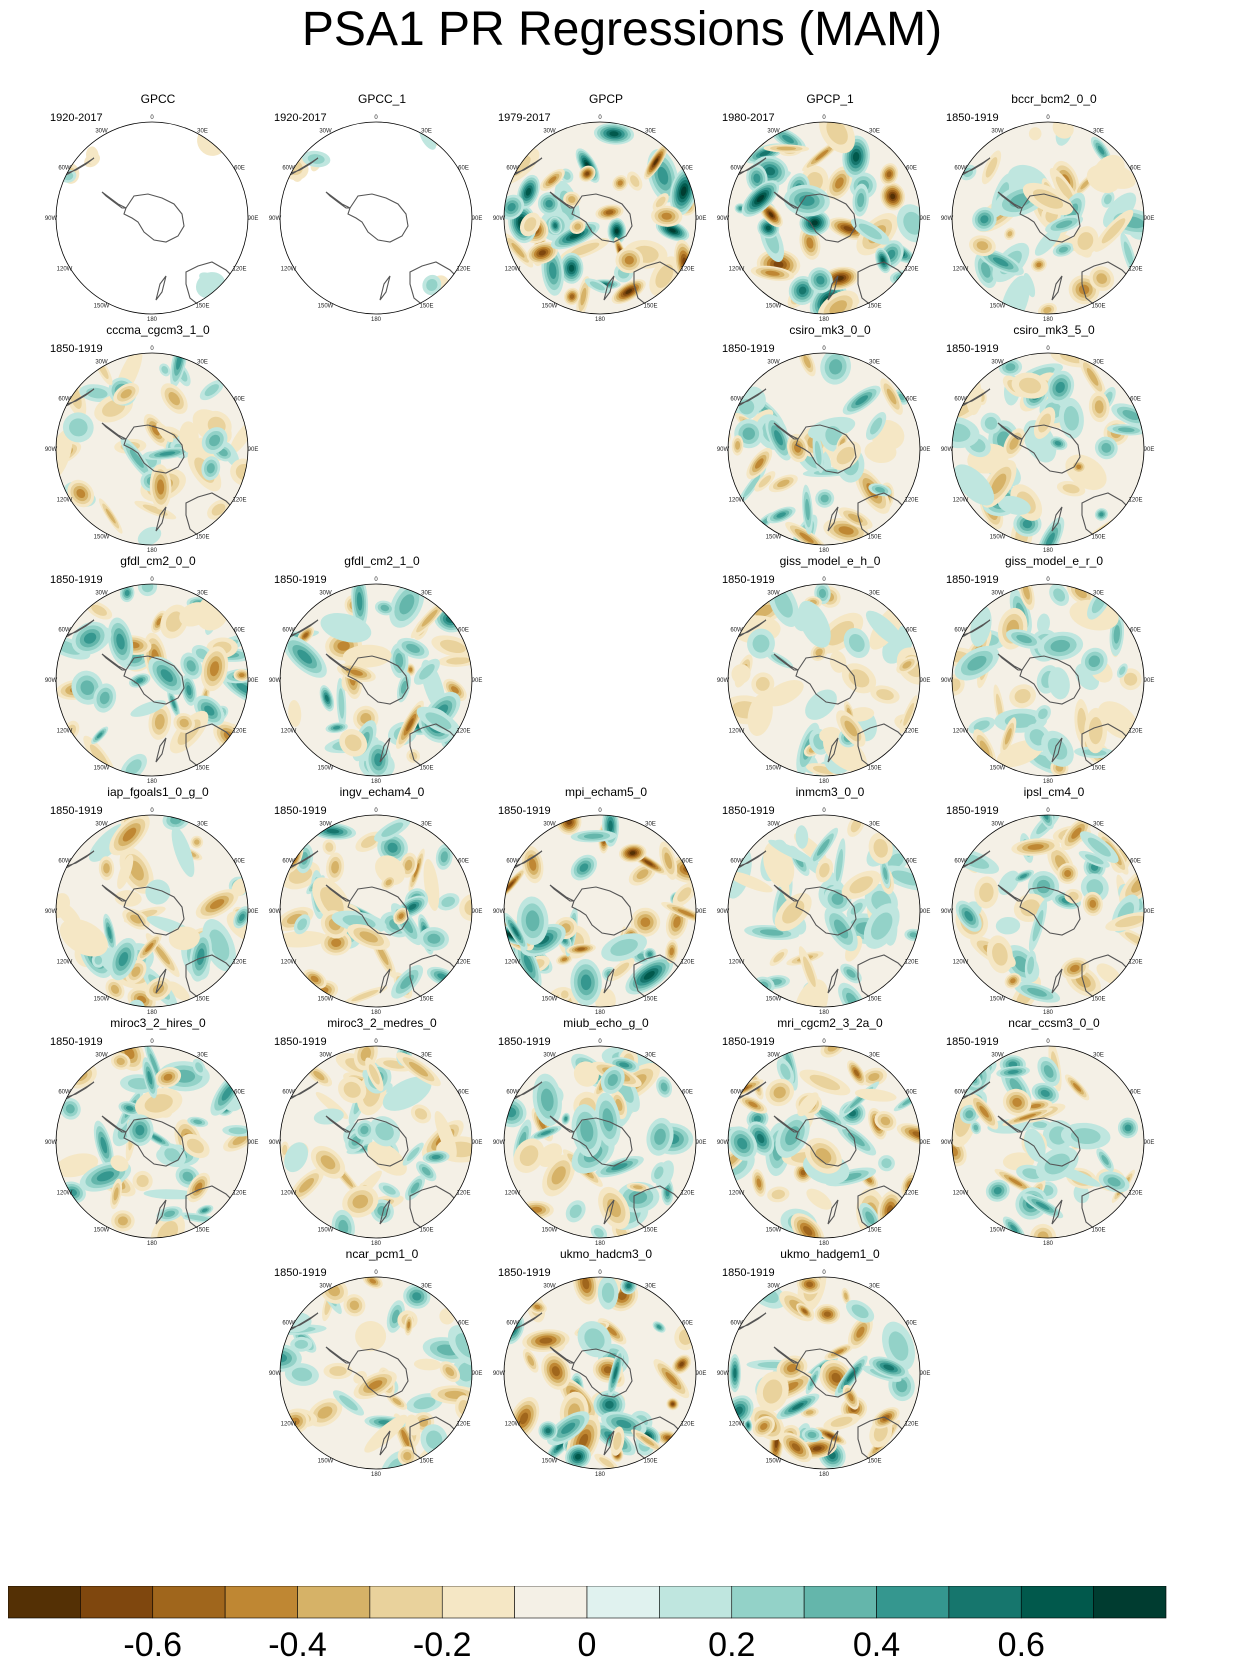 The width and height of the screenshot is (1244, 1659). Describe the element at coordinates (152, 1642) in the screenshot. I see `colorbar-tick-label: -0.6` at that location.